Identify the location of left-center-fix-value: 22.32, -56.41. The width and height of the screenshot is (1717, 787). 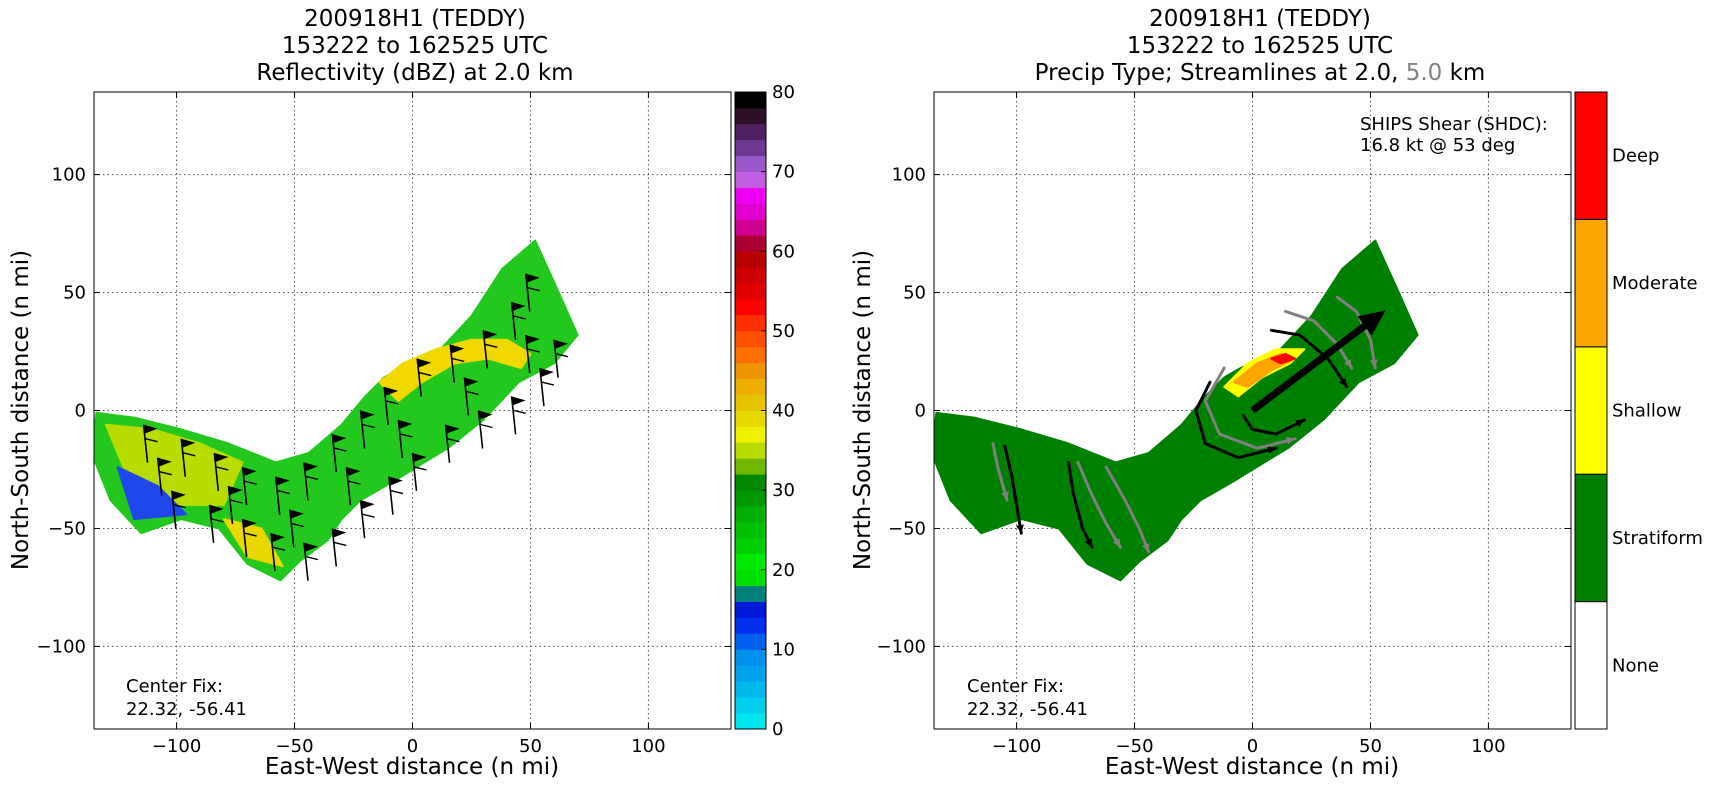
(186, 709).